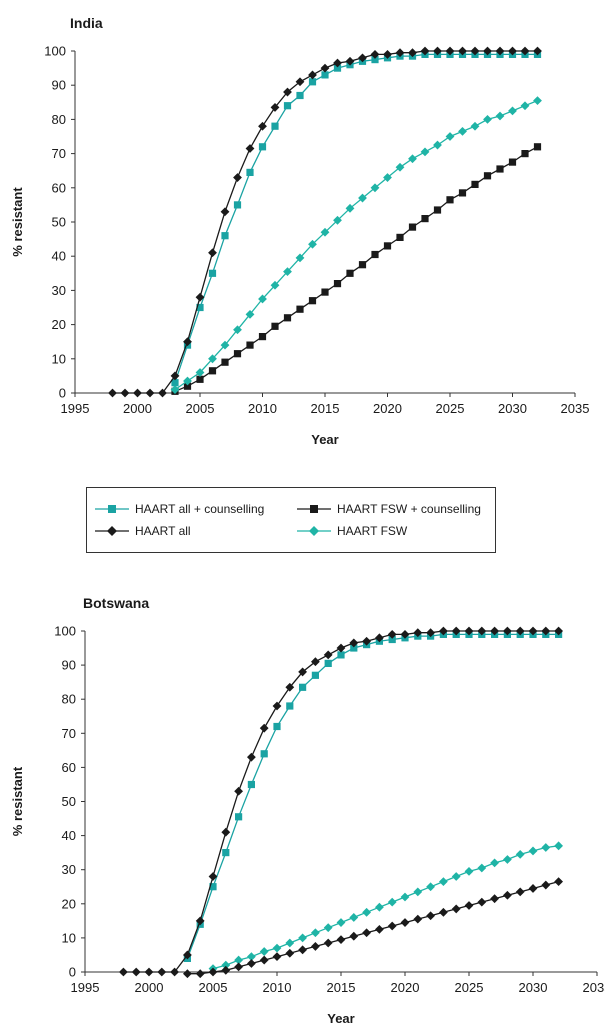 This screenshot has height=1031, width=605. What do you see at coordinates (65, 631) in the screenshot?
I see `chart-botswana-y-tick-label: 100` at bounding box center [65, 631].